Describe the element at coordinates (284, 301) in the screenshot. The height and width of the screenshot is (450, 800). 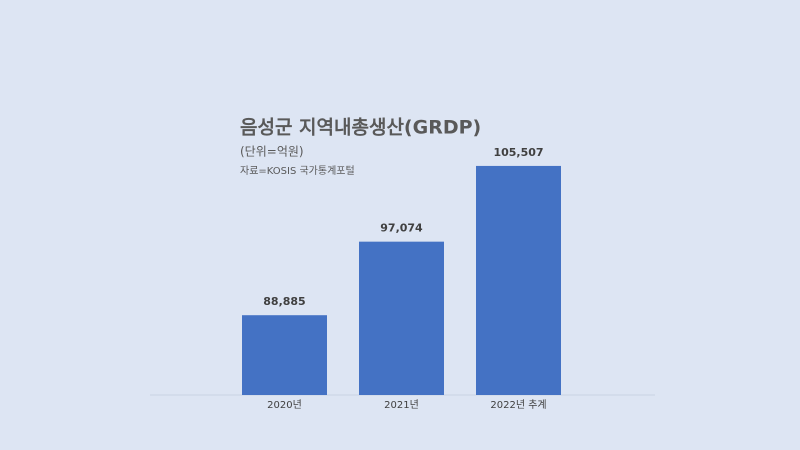
I see `data-label: 88,885` at that location.